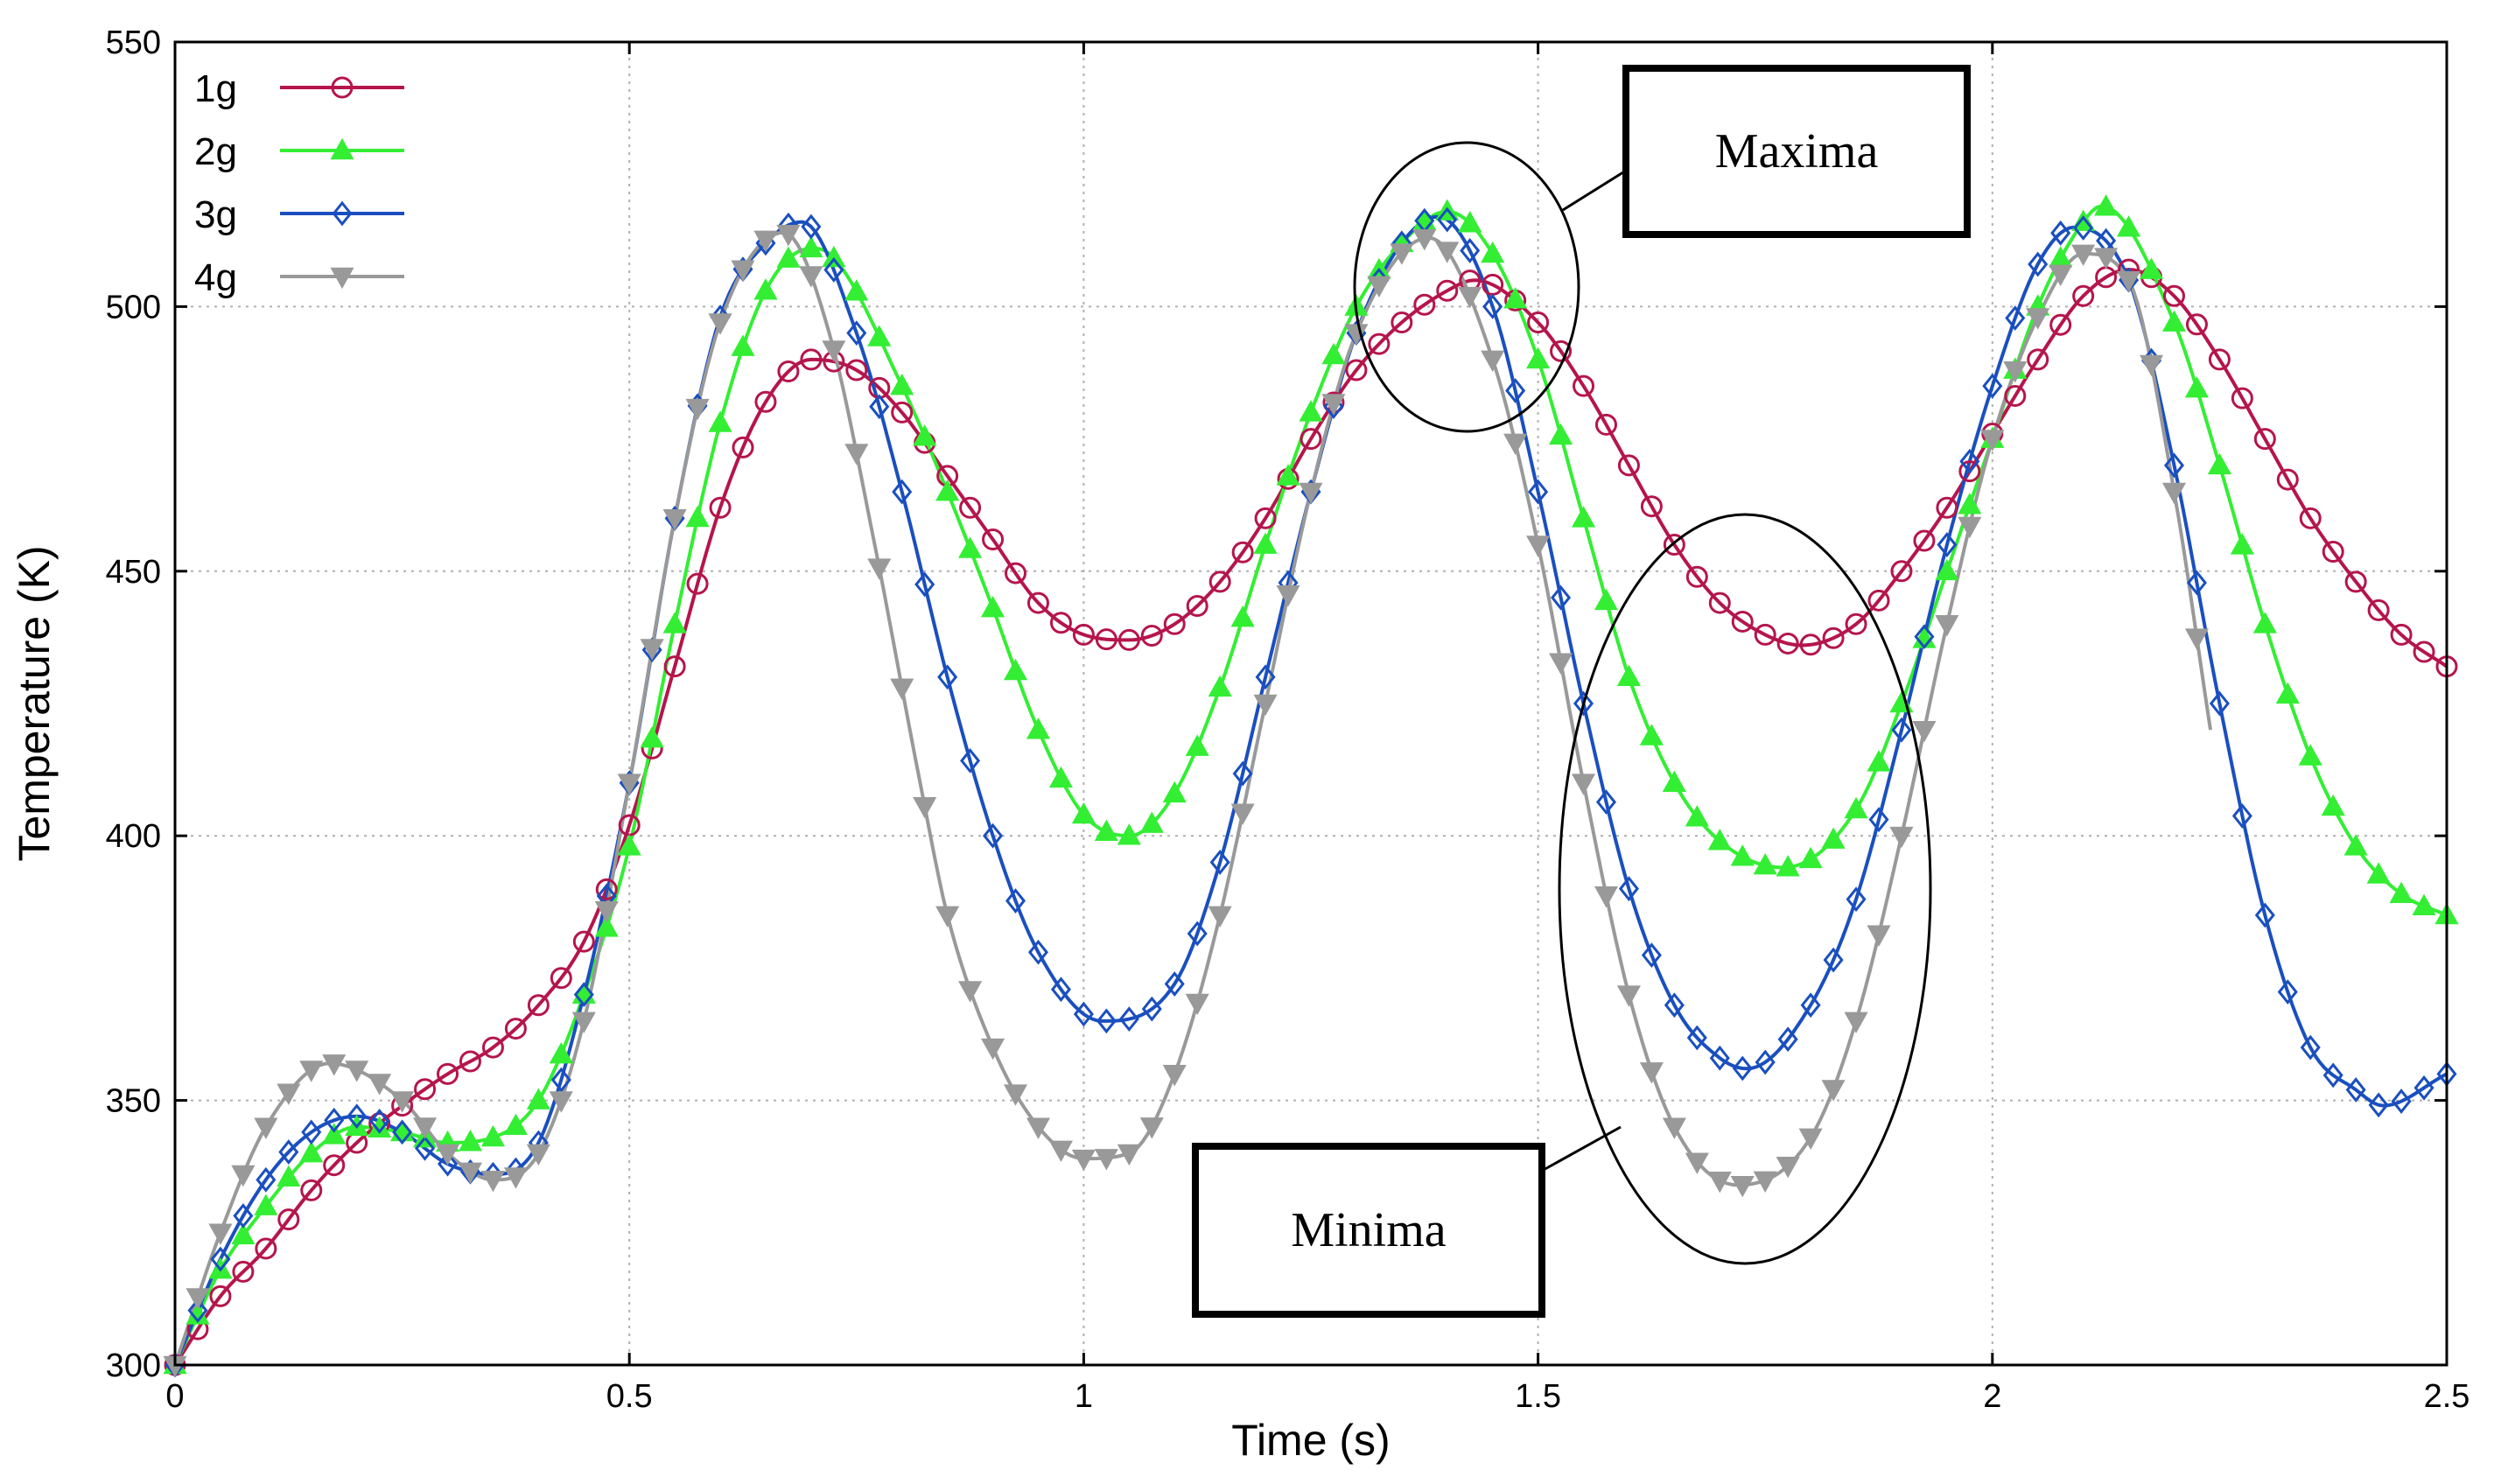 This screenshot has width=2508, height=1484. I want to click on legend: 1g 2g 3g 4g, so click(299, 183).